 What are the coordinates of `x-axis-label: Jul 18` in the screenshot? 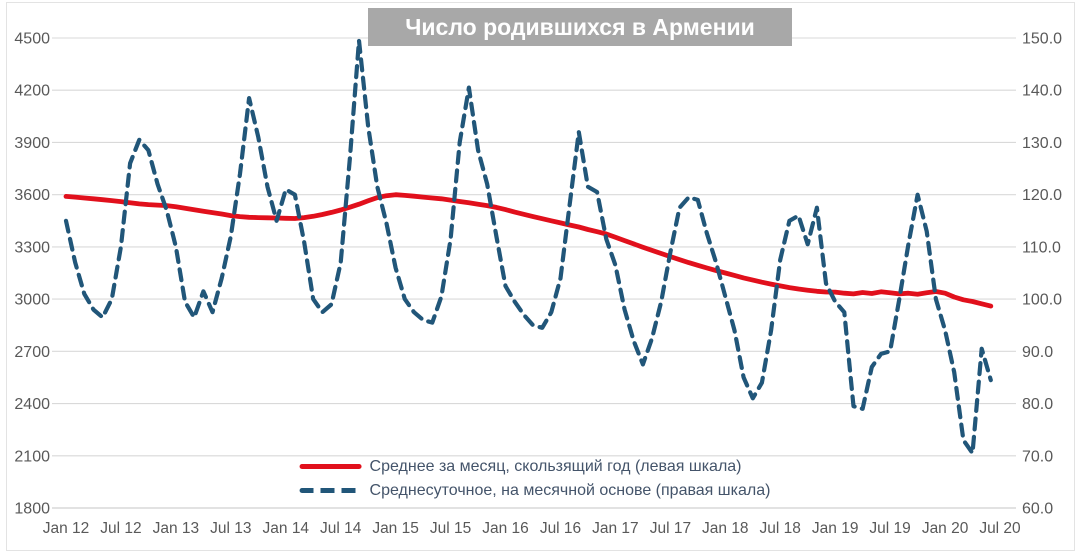 It's located at (780, 528).